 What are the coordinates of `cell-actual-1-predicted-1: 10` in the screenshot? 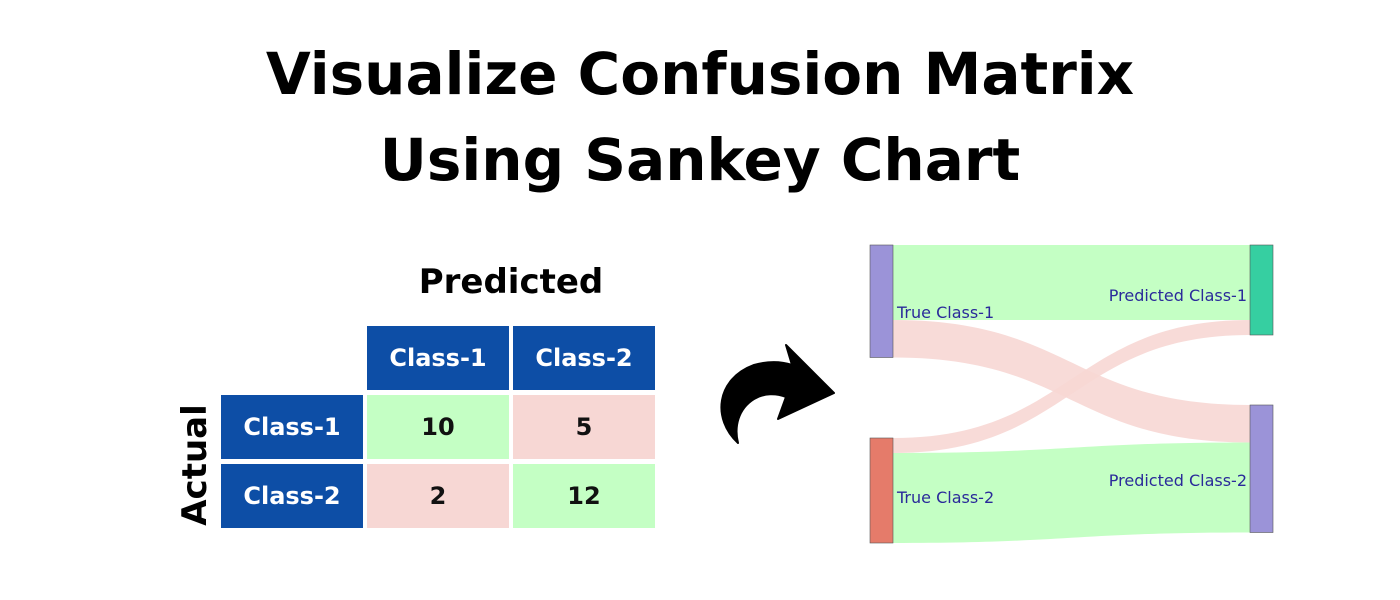 It's located at (438, 427).